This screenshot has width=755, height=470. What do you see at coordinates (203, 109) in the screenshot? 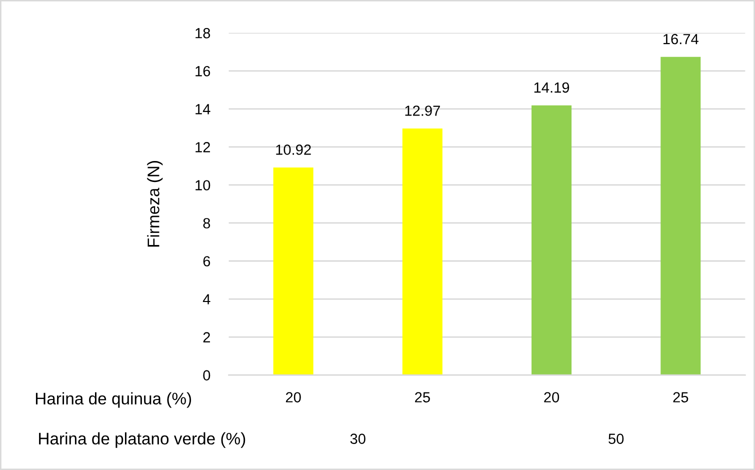
I see `y-tick-label: 14` at bounding box center [203, 109].